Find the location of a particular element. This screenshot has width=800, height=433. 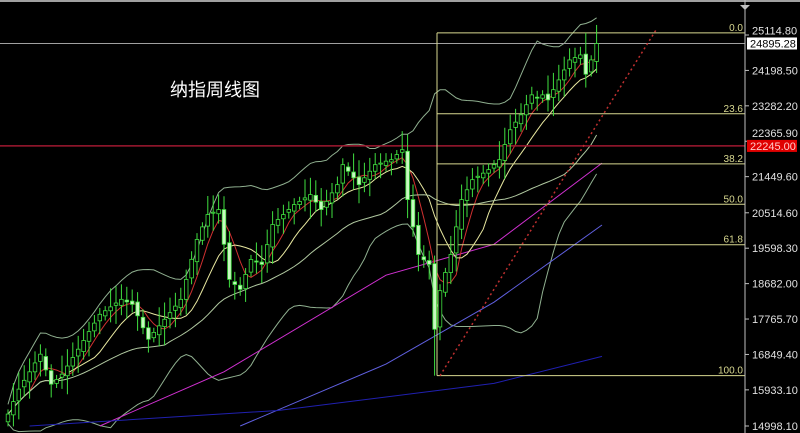

current-price-label: 24895.28 is located at coordinates (773, 44).